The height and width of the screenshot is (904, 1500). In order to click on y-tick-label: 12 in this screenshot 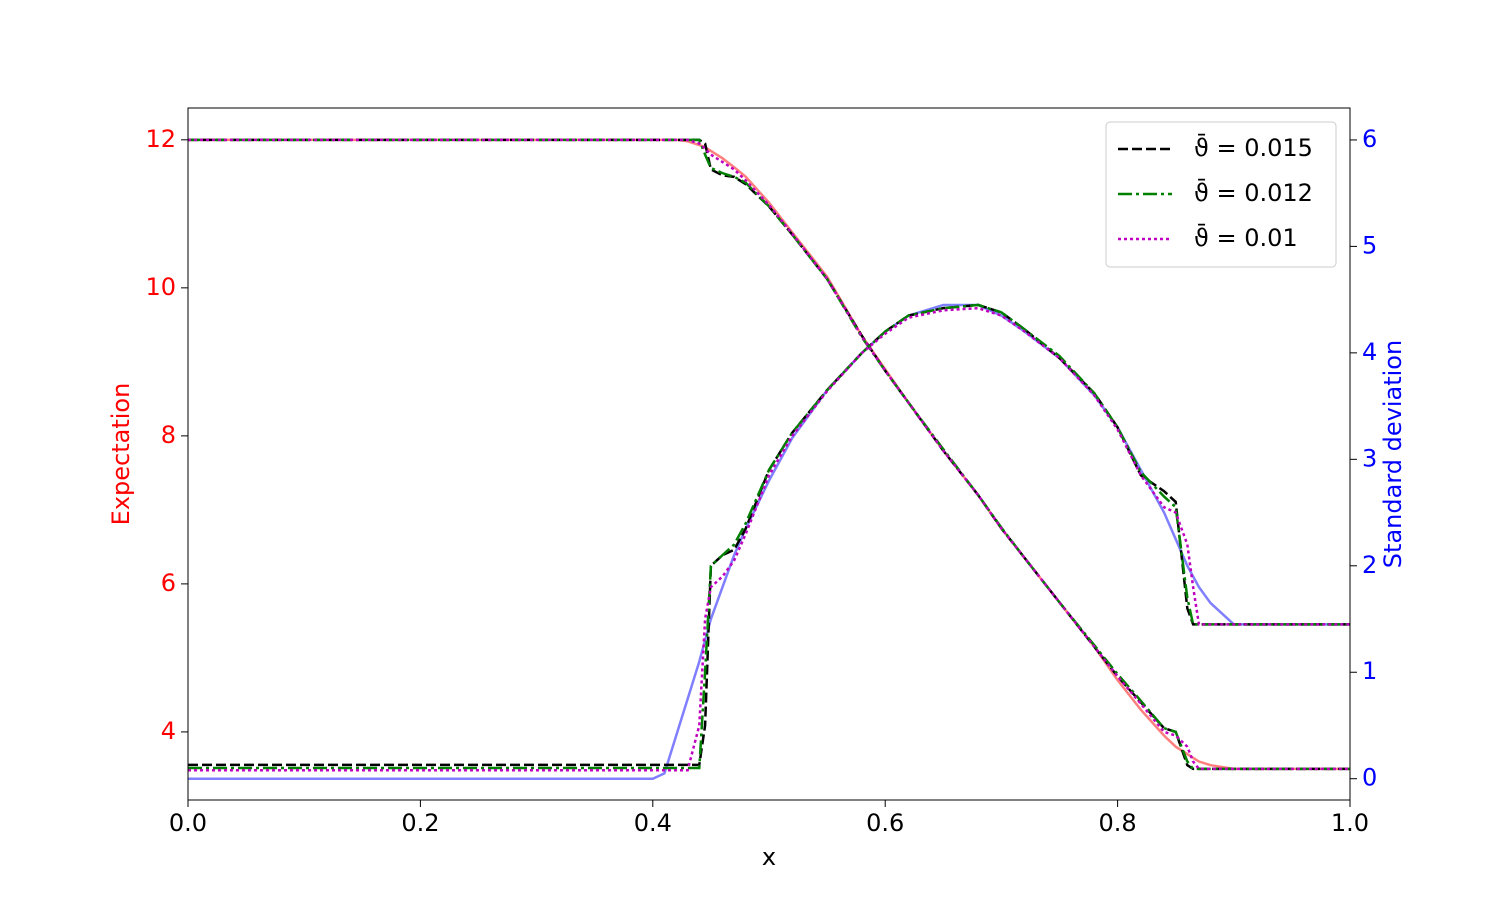, I will do `click(160, 139)`.